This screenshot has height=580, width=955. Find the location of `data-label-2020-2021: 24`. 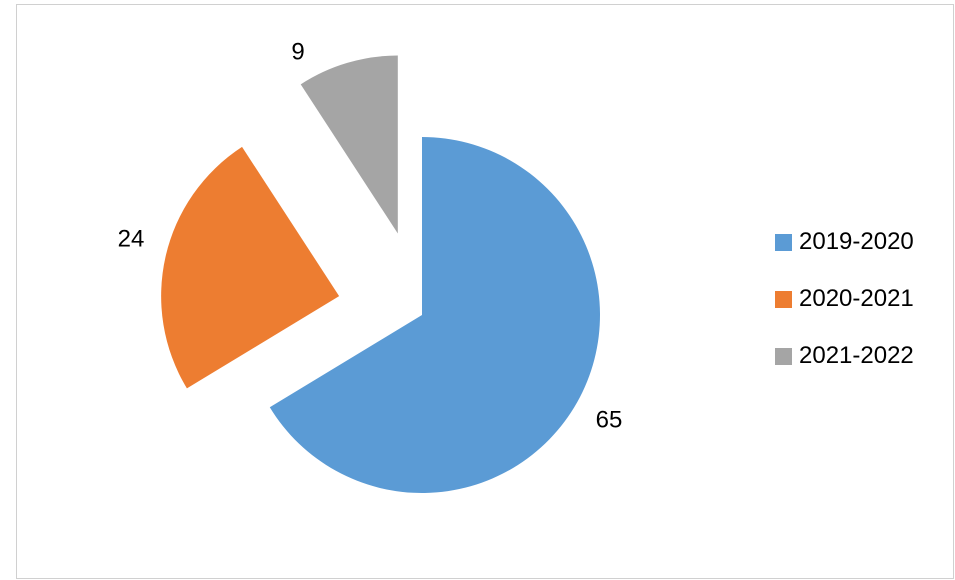

data-label-2020-2021: 24 is located at coordinates (131, 238).